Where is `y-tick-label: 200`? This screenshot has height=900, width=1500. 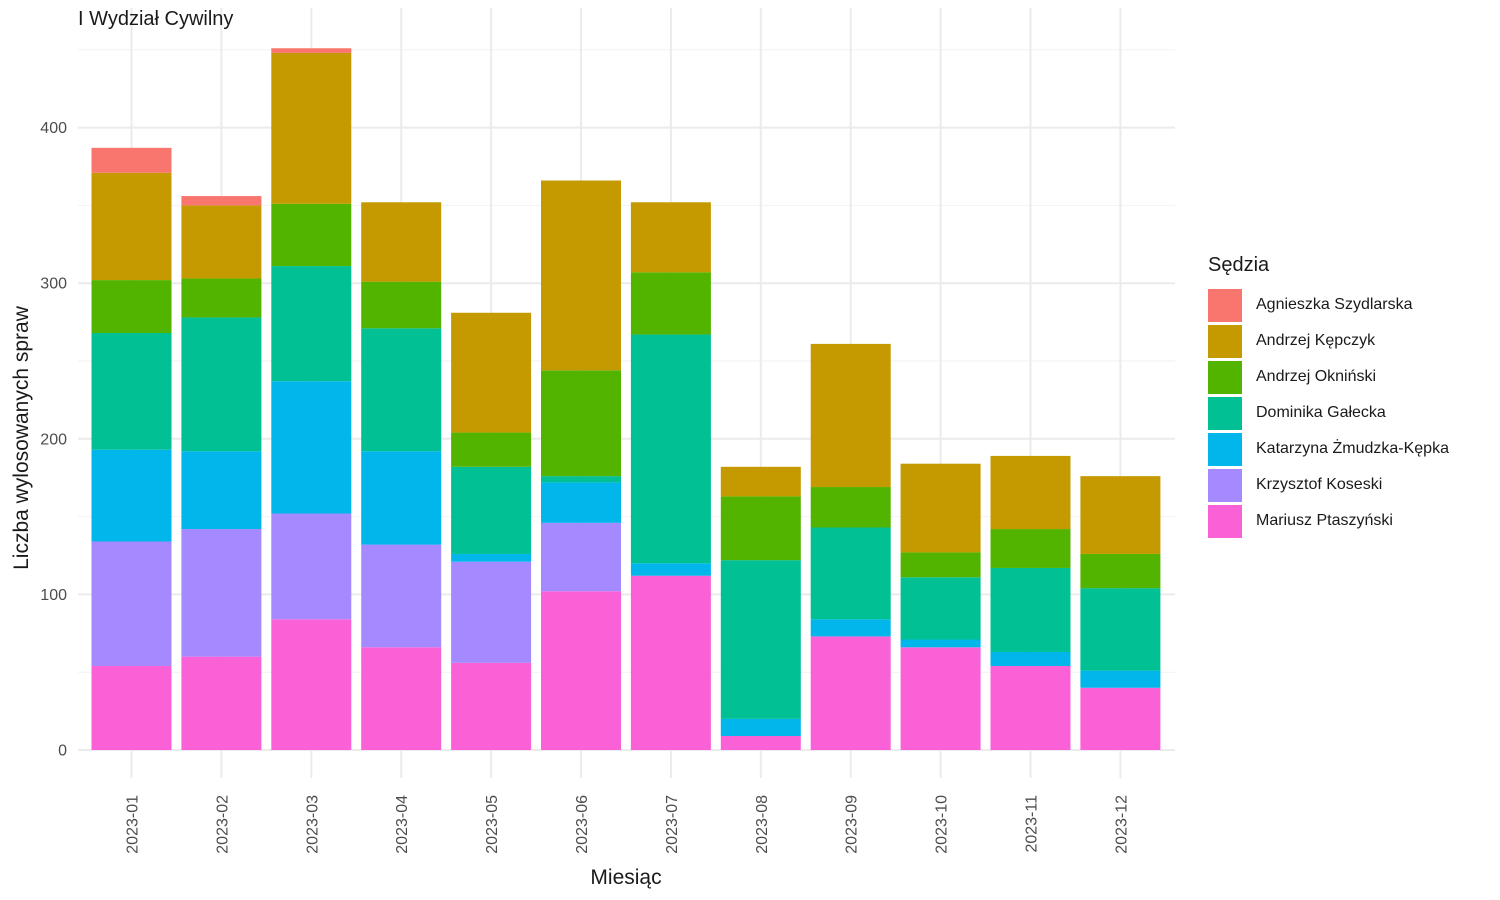 y-tick-label: 200 is located at coordinates (53, 439).